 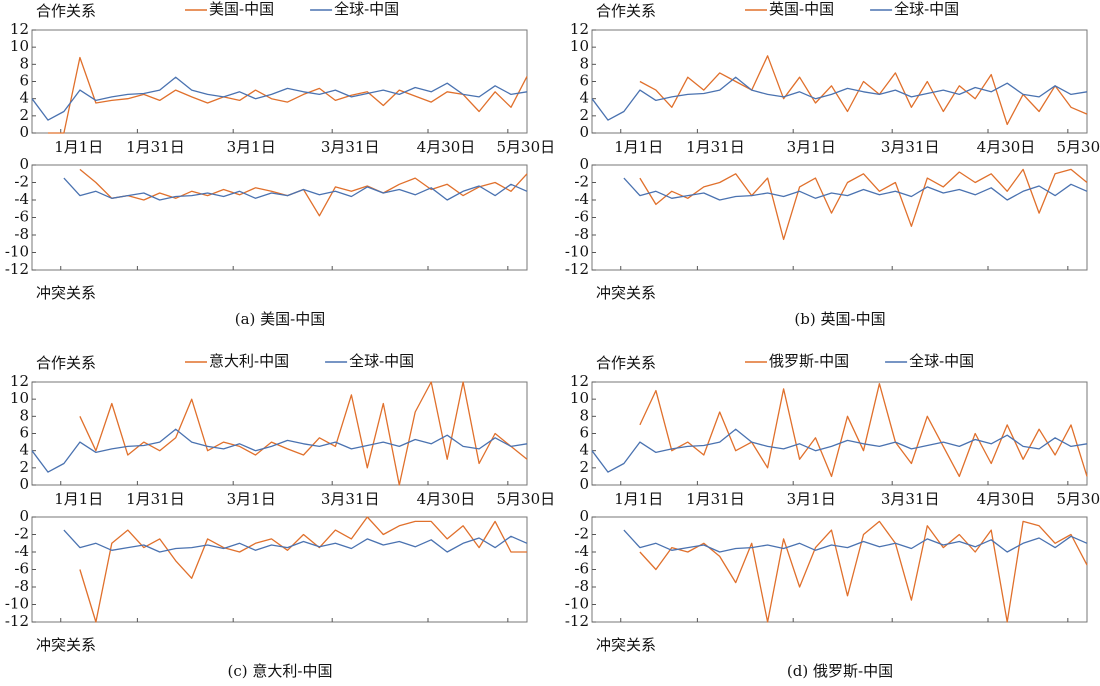 What do you see at coordinates (241, 9) in the screenshot?
I see `legend-label: 美国-中国` at bounding box center [241, 9].